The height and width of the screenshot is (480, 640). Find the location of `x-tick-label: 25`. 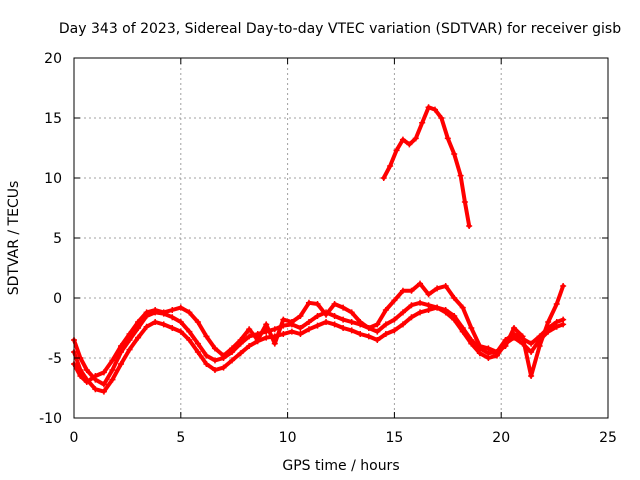

x-tick-label: 25 is located at coordinates (608, 438).